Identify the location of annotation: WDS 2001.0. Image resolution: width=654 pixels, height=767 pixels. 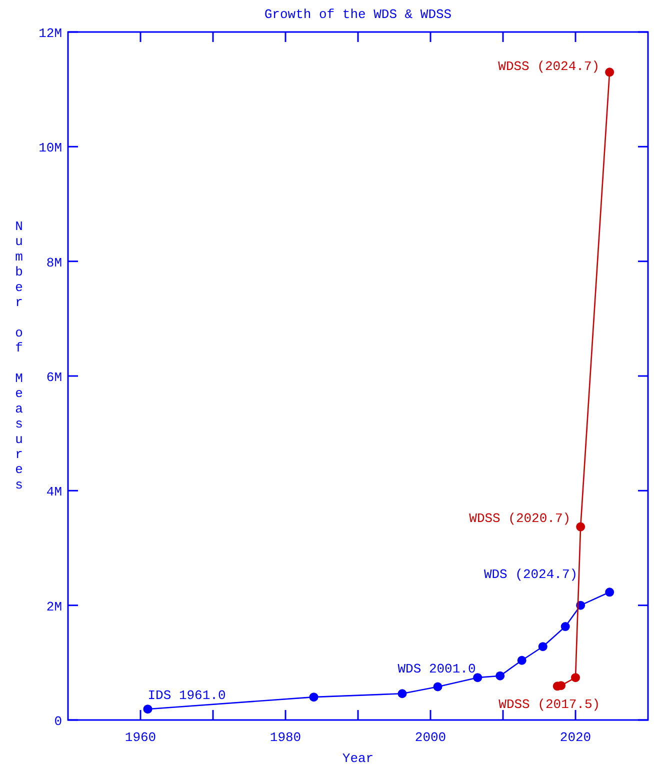
(437, 669).